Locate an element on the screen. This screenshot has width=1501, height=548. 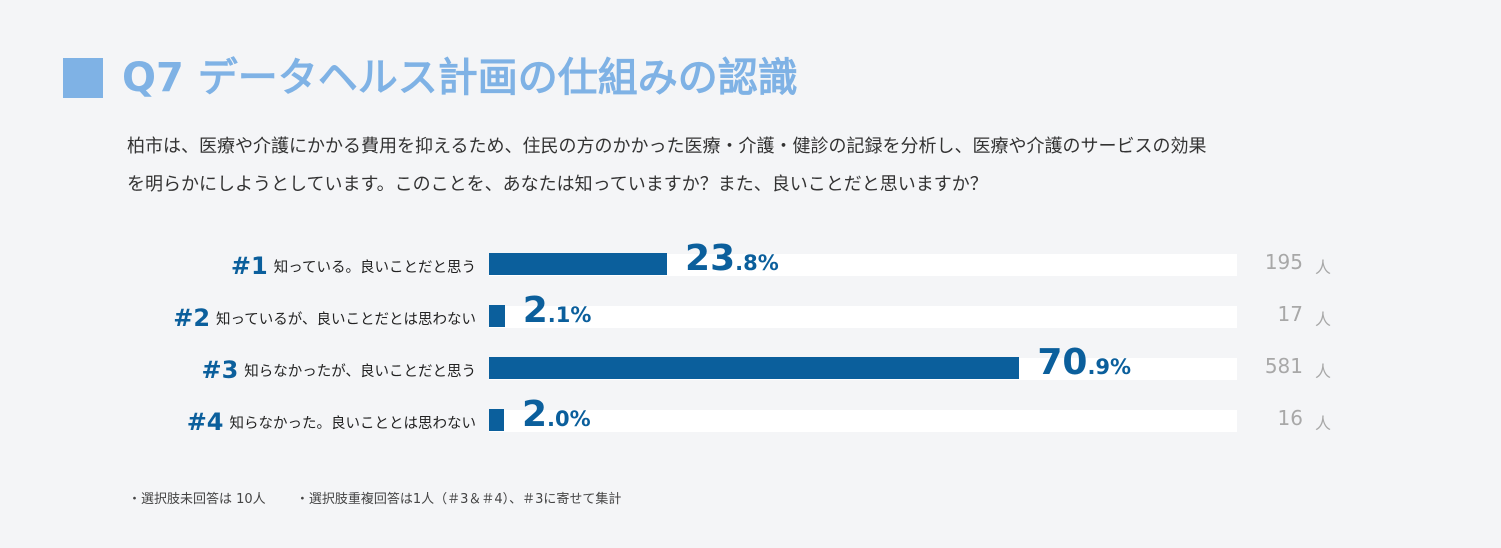
bar-answer-label: 知っているが、良いことだとは思わない is located at coordinates (346, 319).